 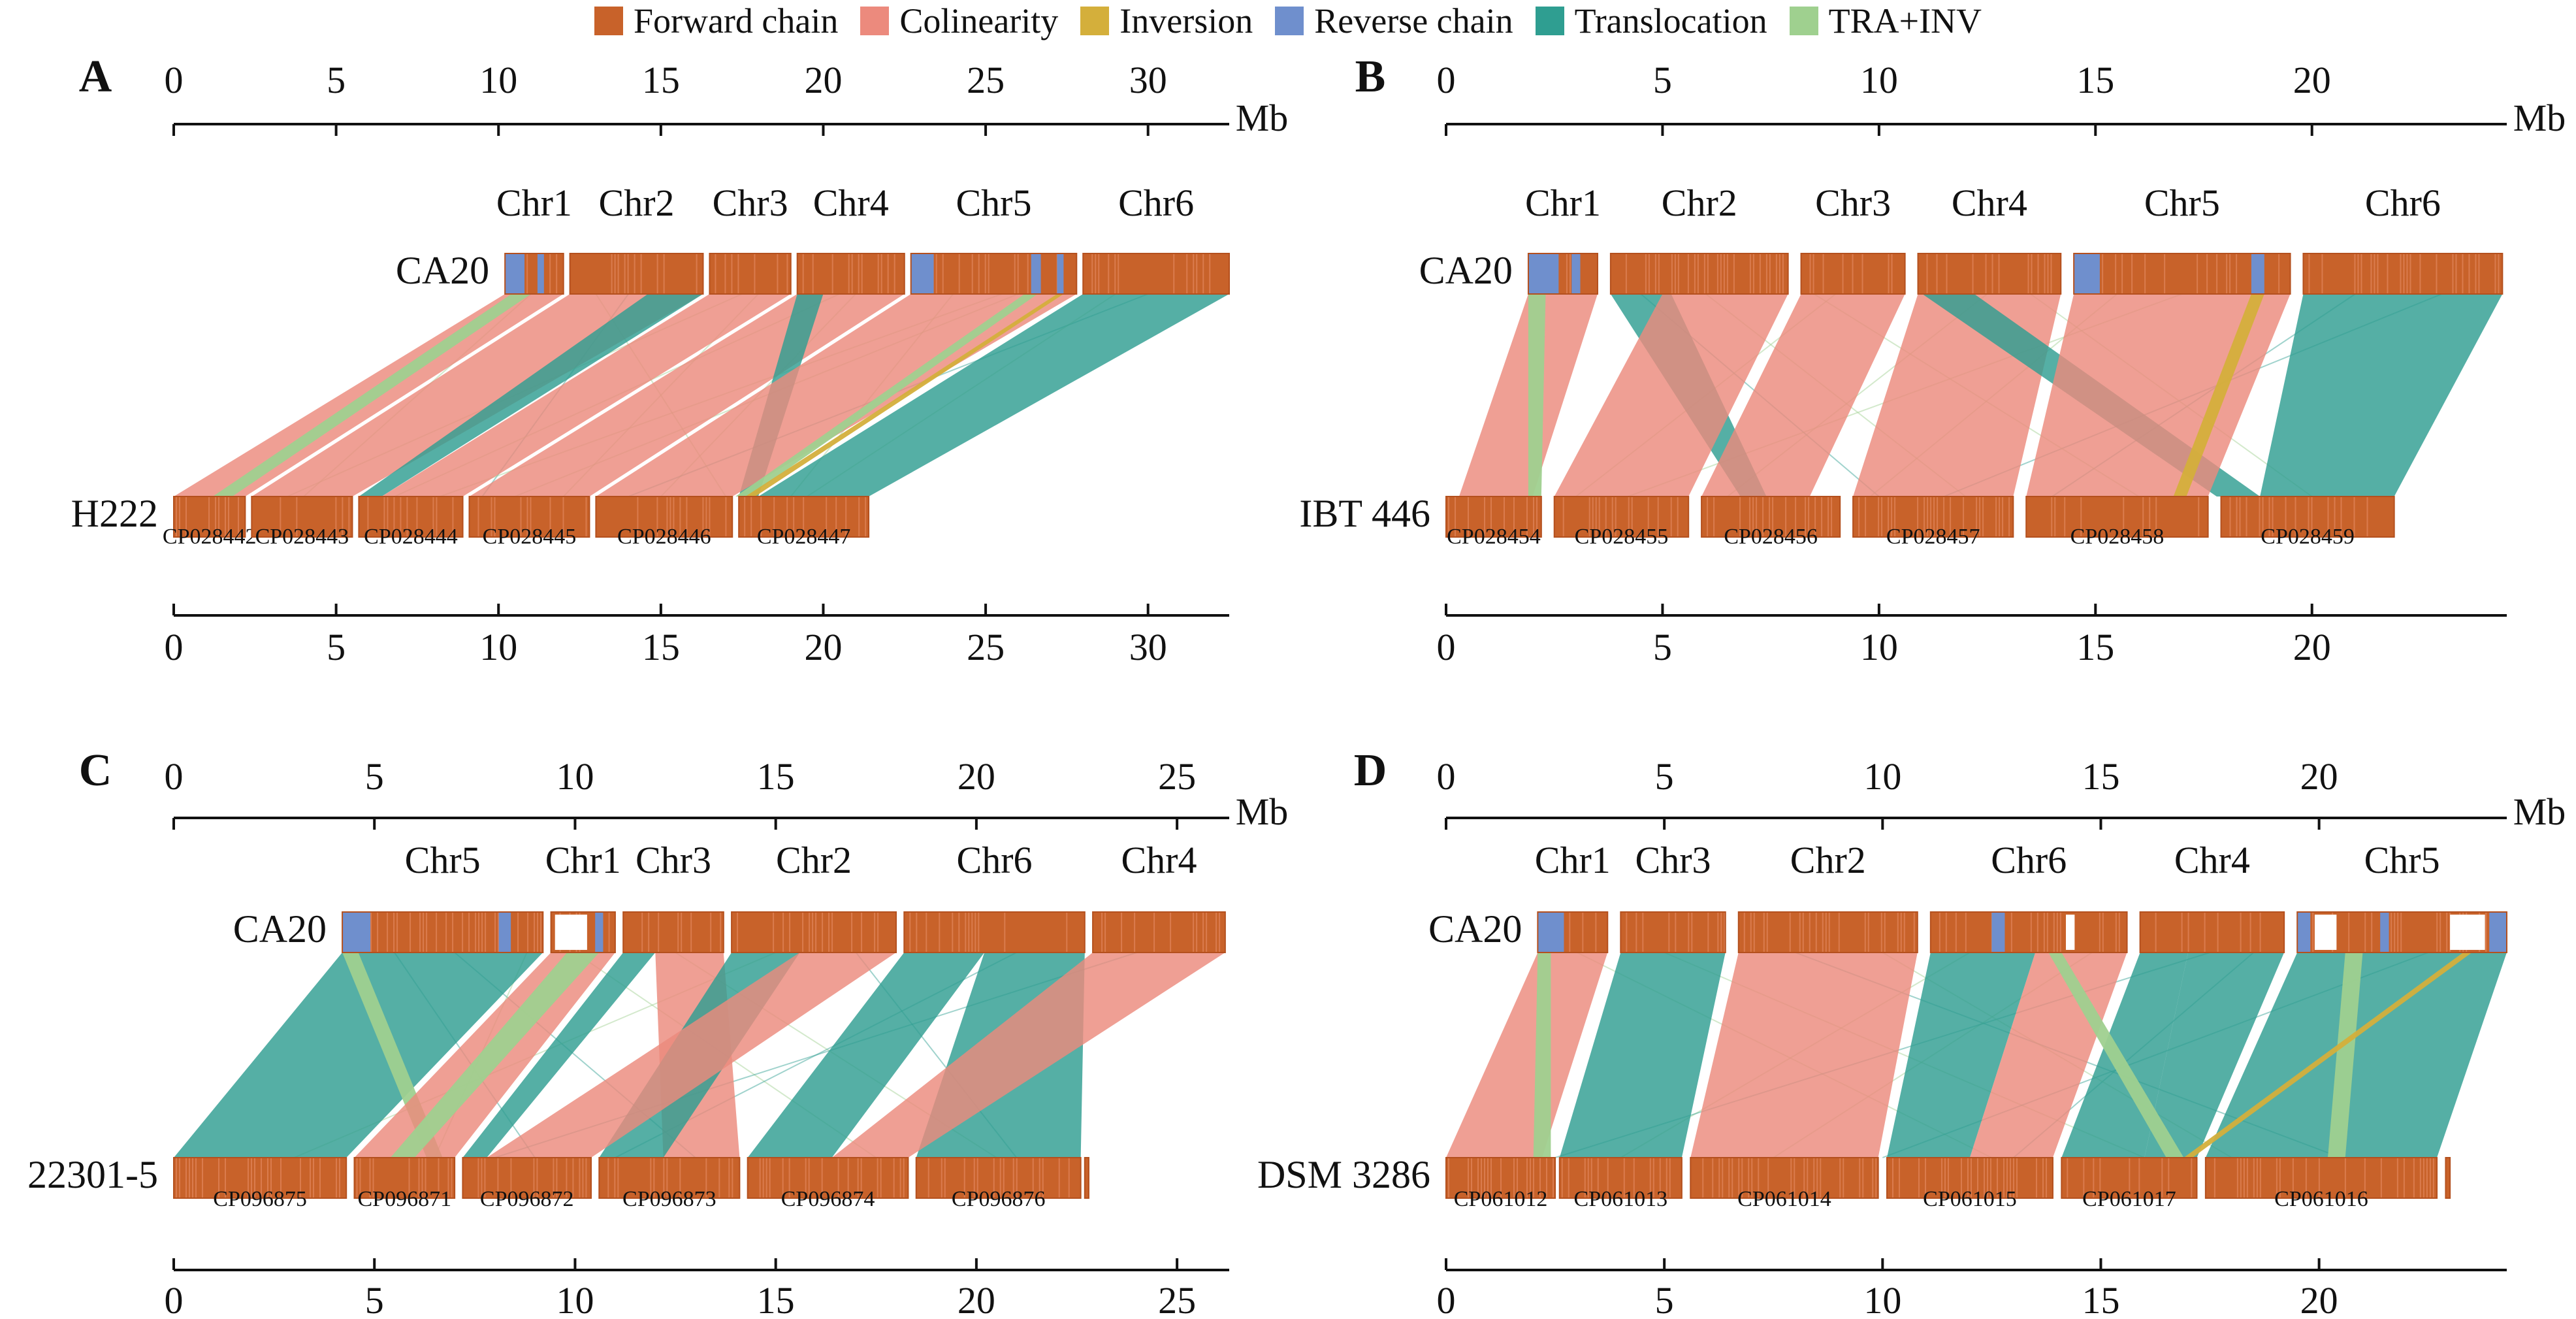 What do you see at coordinates (976, 776) in the screenshot?
I see `top-tick-label: 20` at bounding box center [976, 776].